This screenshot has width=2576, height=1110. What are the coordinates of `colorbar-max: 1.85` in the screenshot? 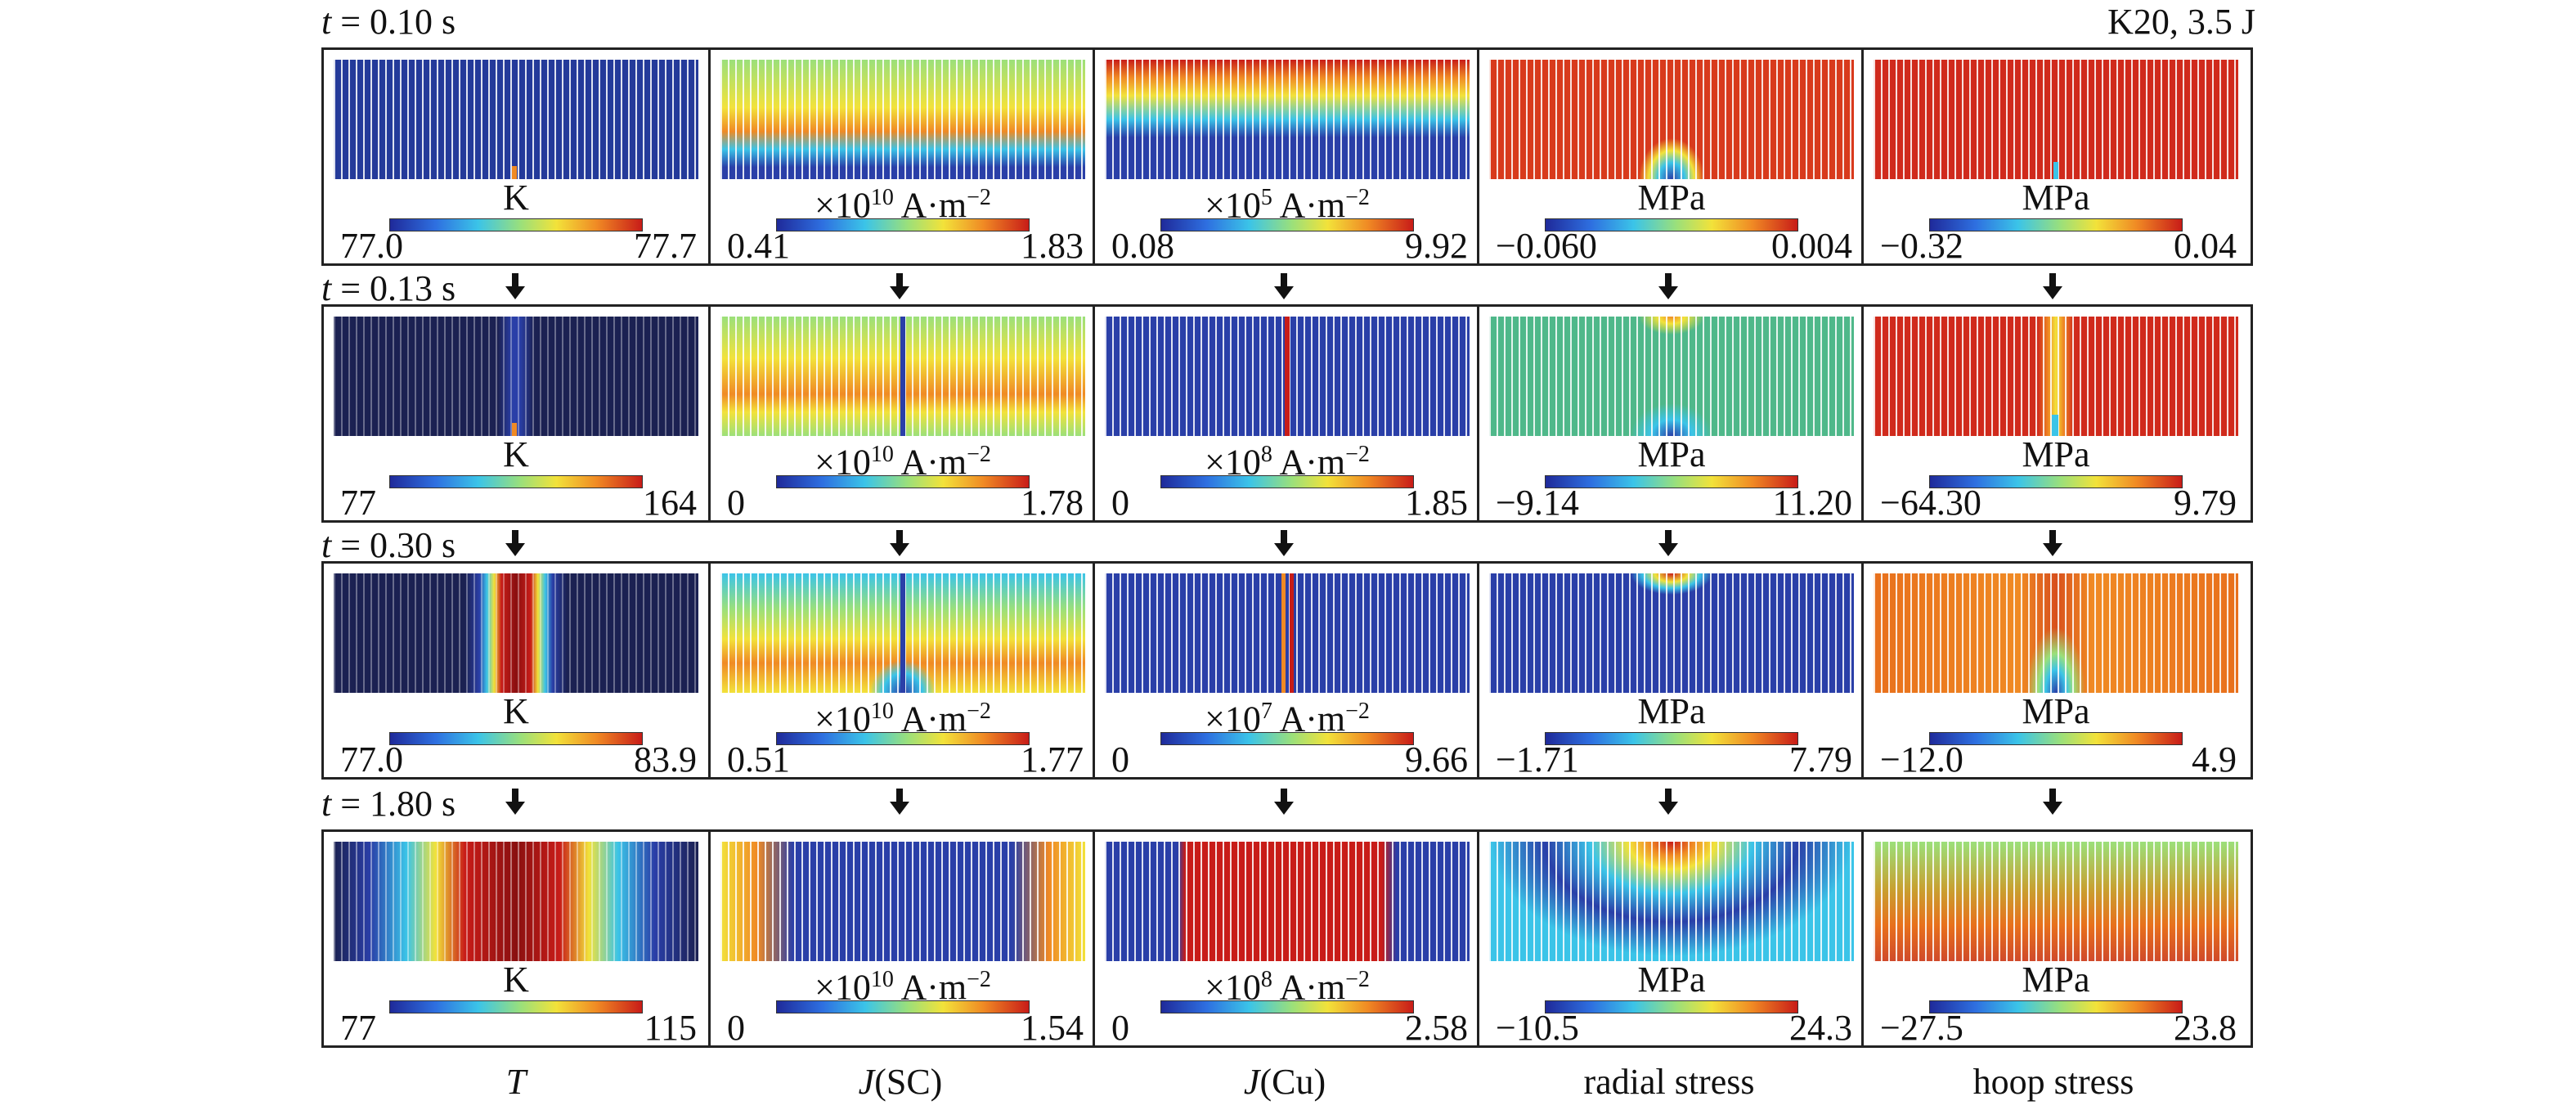 It's located at (1436, 503).